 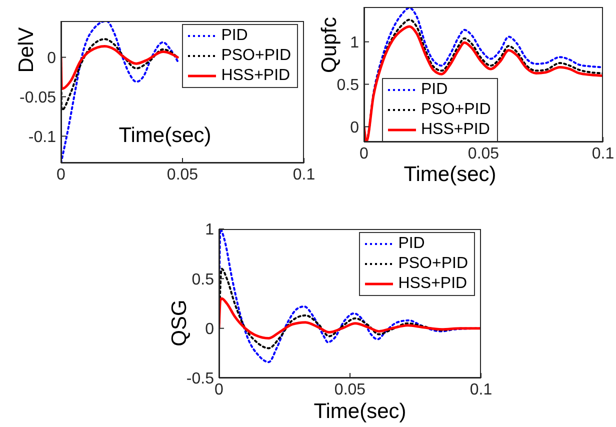 What do you see at coordinates (27, 50) in the screenshot?
I see `y-axis-title: DelV` at bounding box center [27, 50].